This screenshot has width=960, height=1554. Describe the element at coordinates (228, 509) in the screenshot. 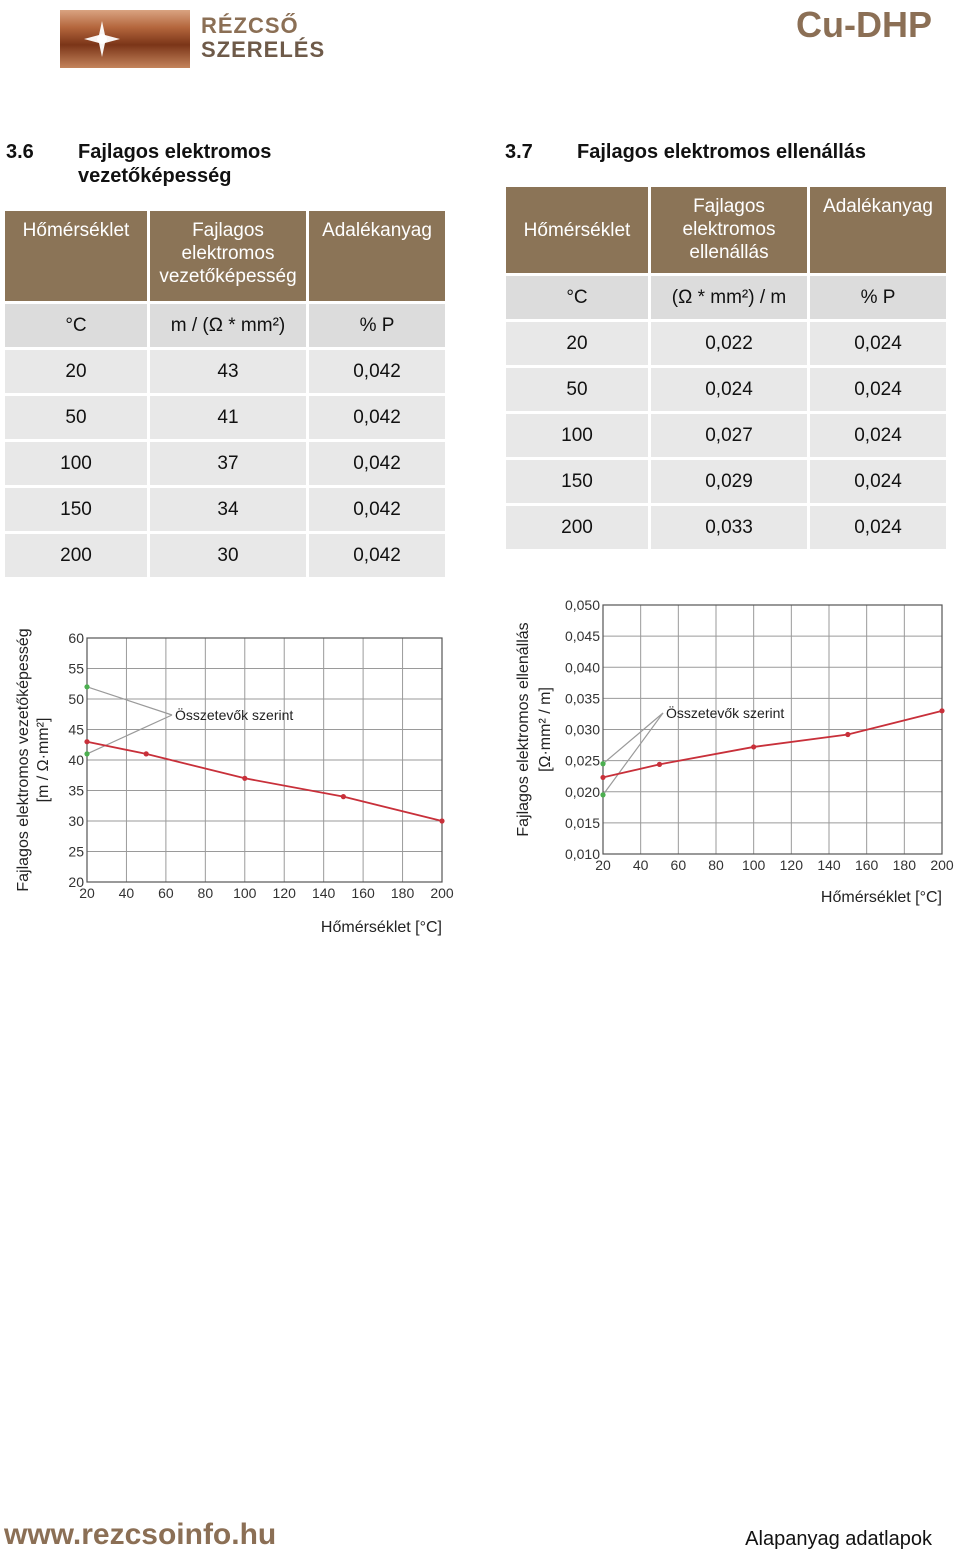

I see `cell-value: 34` at that location.